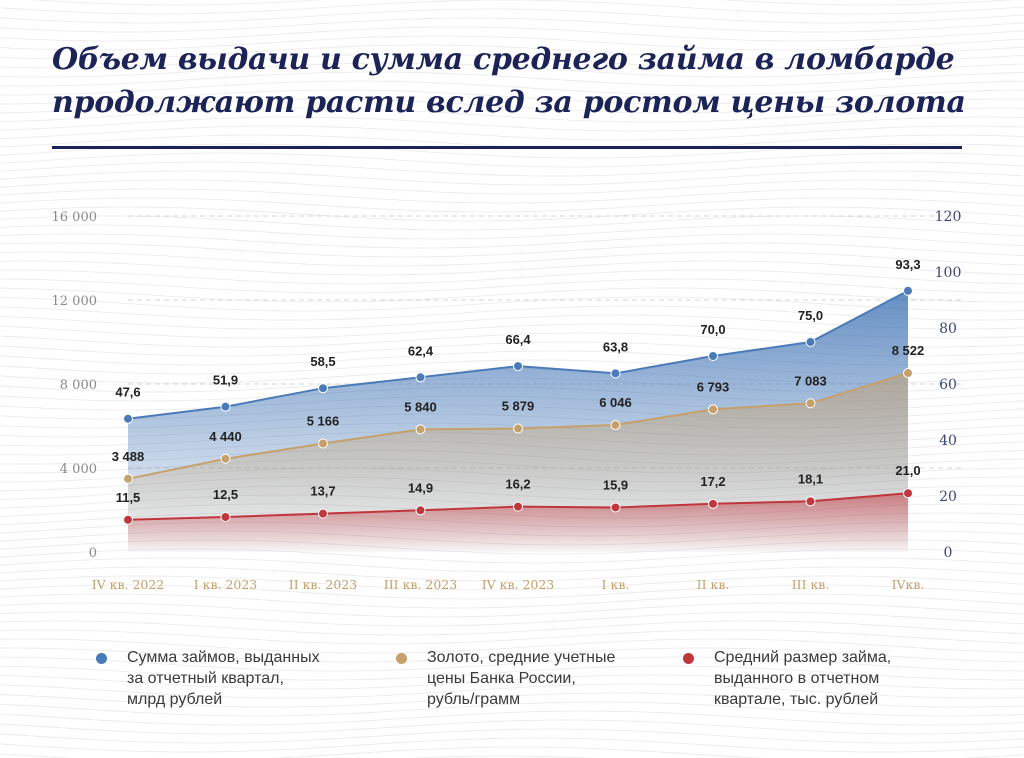 The height and width of the screenshot is (758, 1024). What do you see at coordinates (225, 380) in the screenshot?
I see `data-label-loans: 51,9` at bounding box center [225, 380].